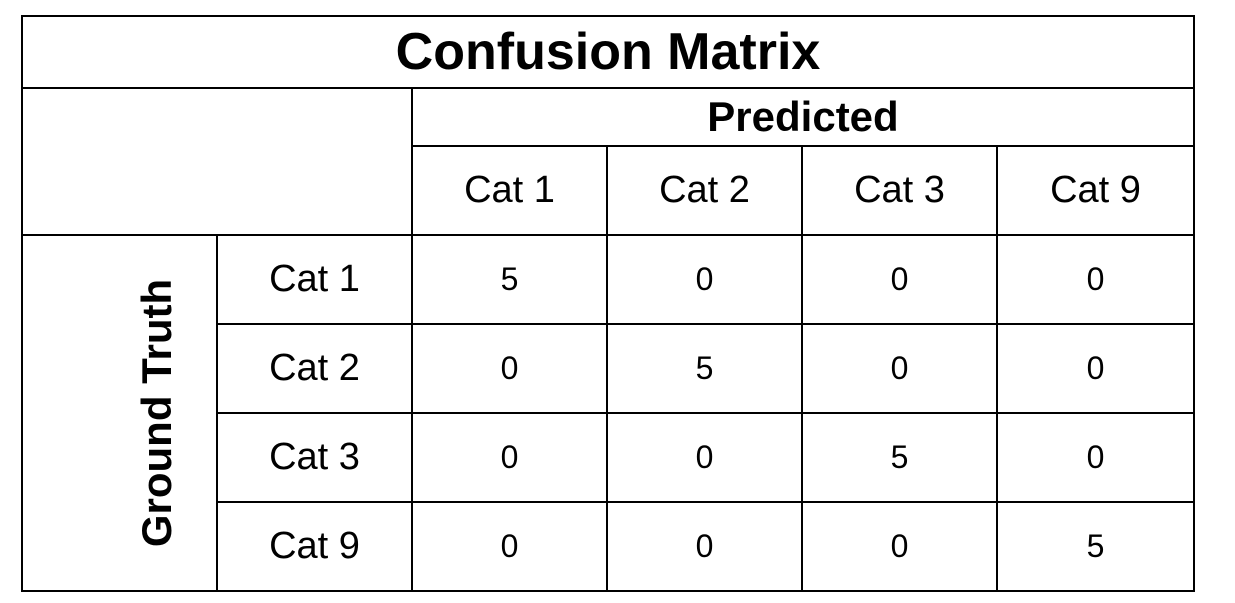 The height and width of the screenshot is (603, 1235). I want to click on matrix-row: Cat 9 0 0 0 5, so click(609, 546).